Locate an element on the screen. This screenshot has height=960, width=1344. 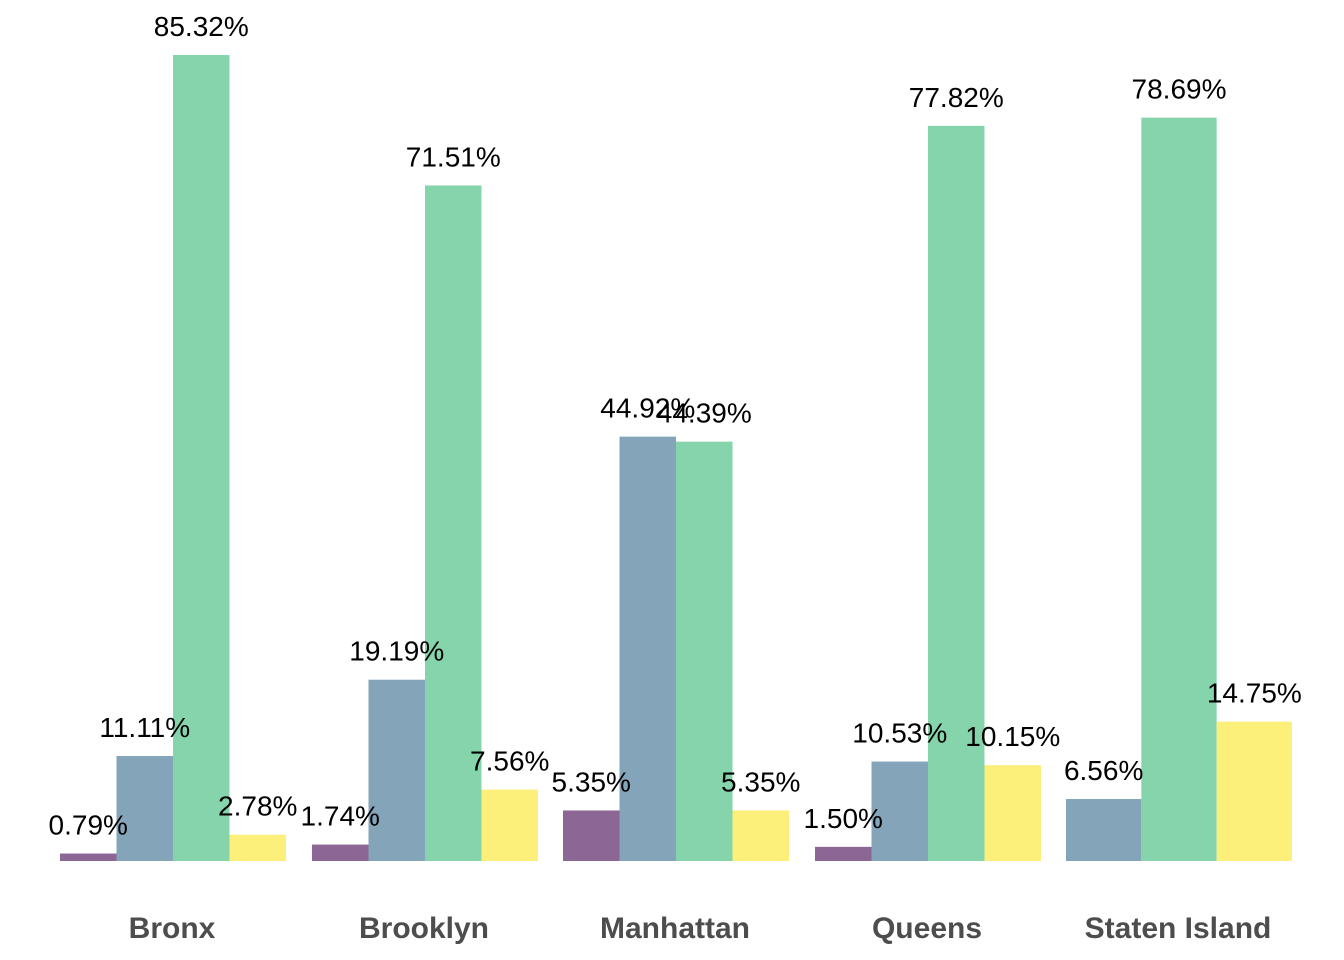
value-label: 44.39% is located at coordinates (704, 413).